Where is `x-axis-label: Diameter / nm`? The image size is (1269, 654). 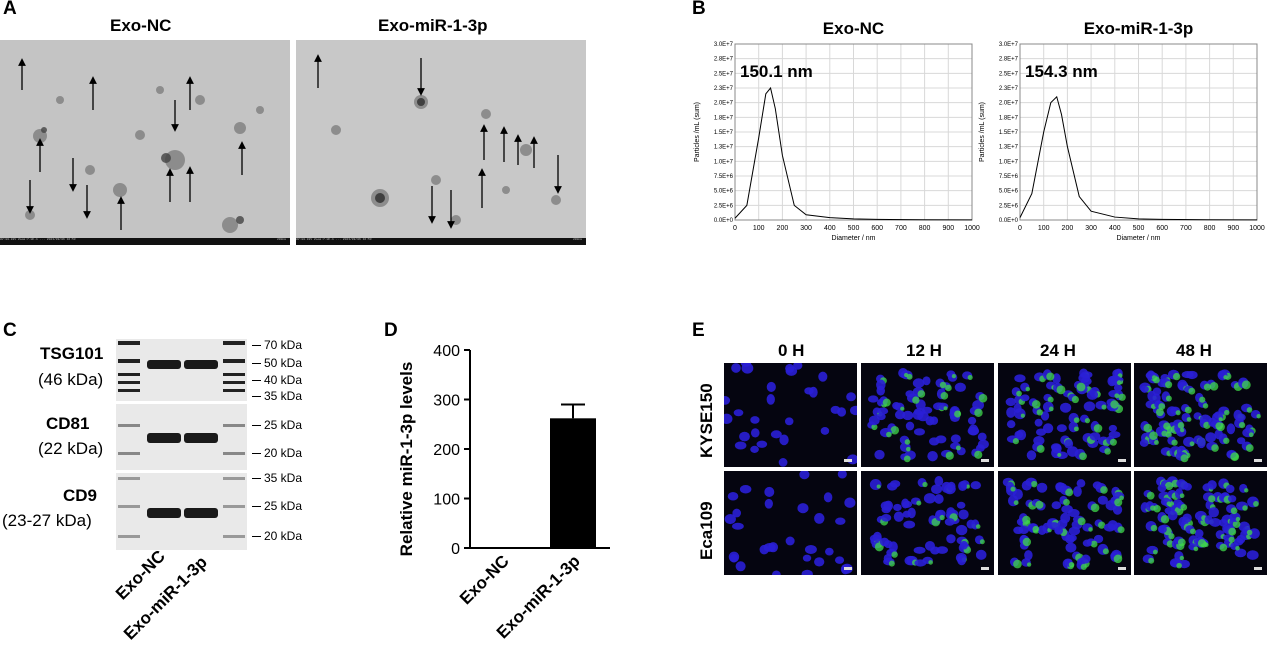
x-axis-label: Diameter / nm is located at coordinates (854, 238).